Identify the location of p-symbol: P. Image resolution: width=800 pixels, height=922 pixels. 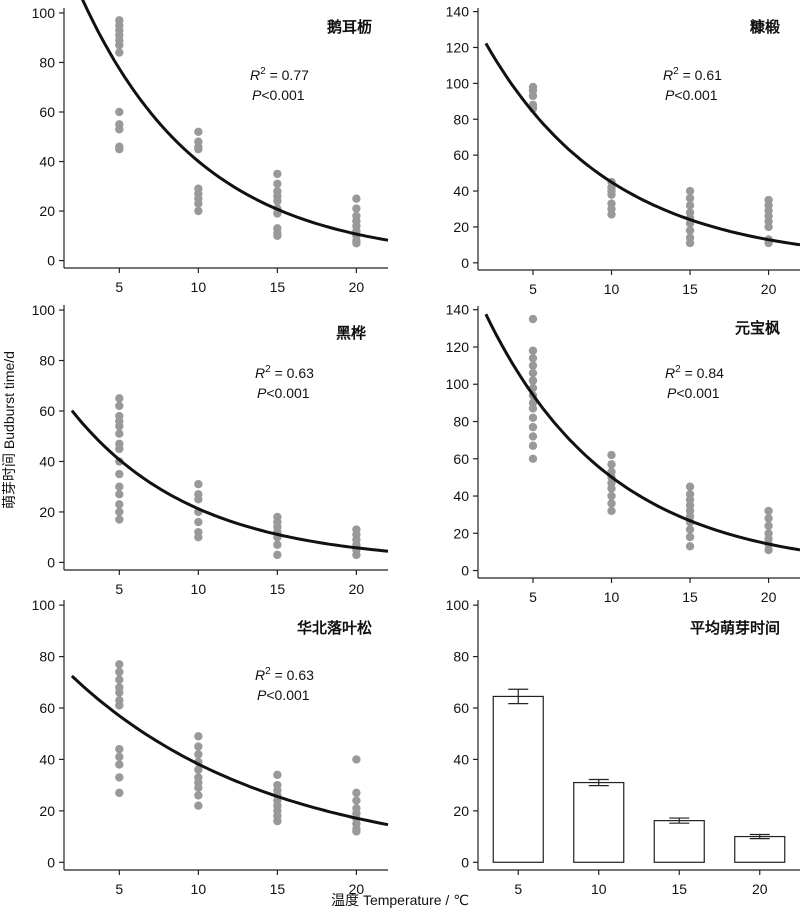
(670, 95).